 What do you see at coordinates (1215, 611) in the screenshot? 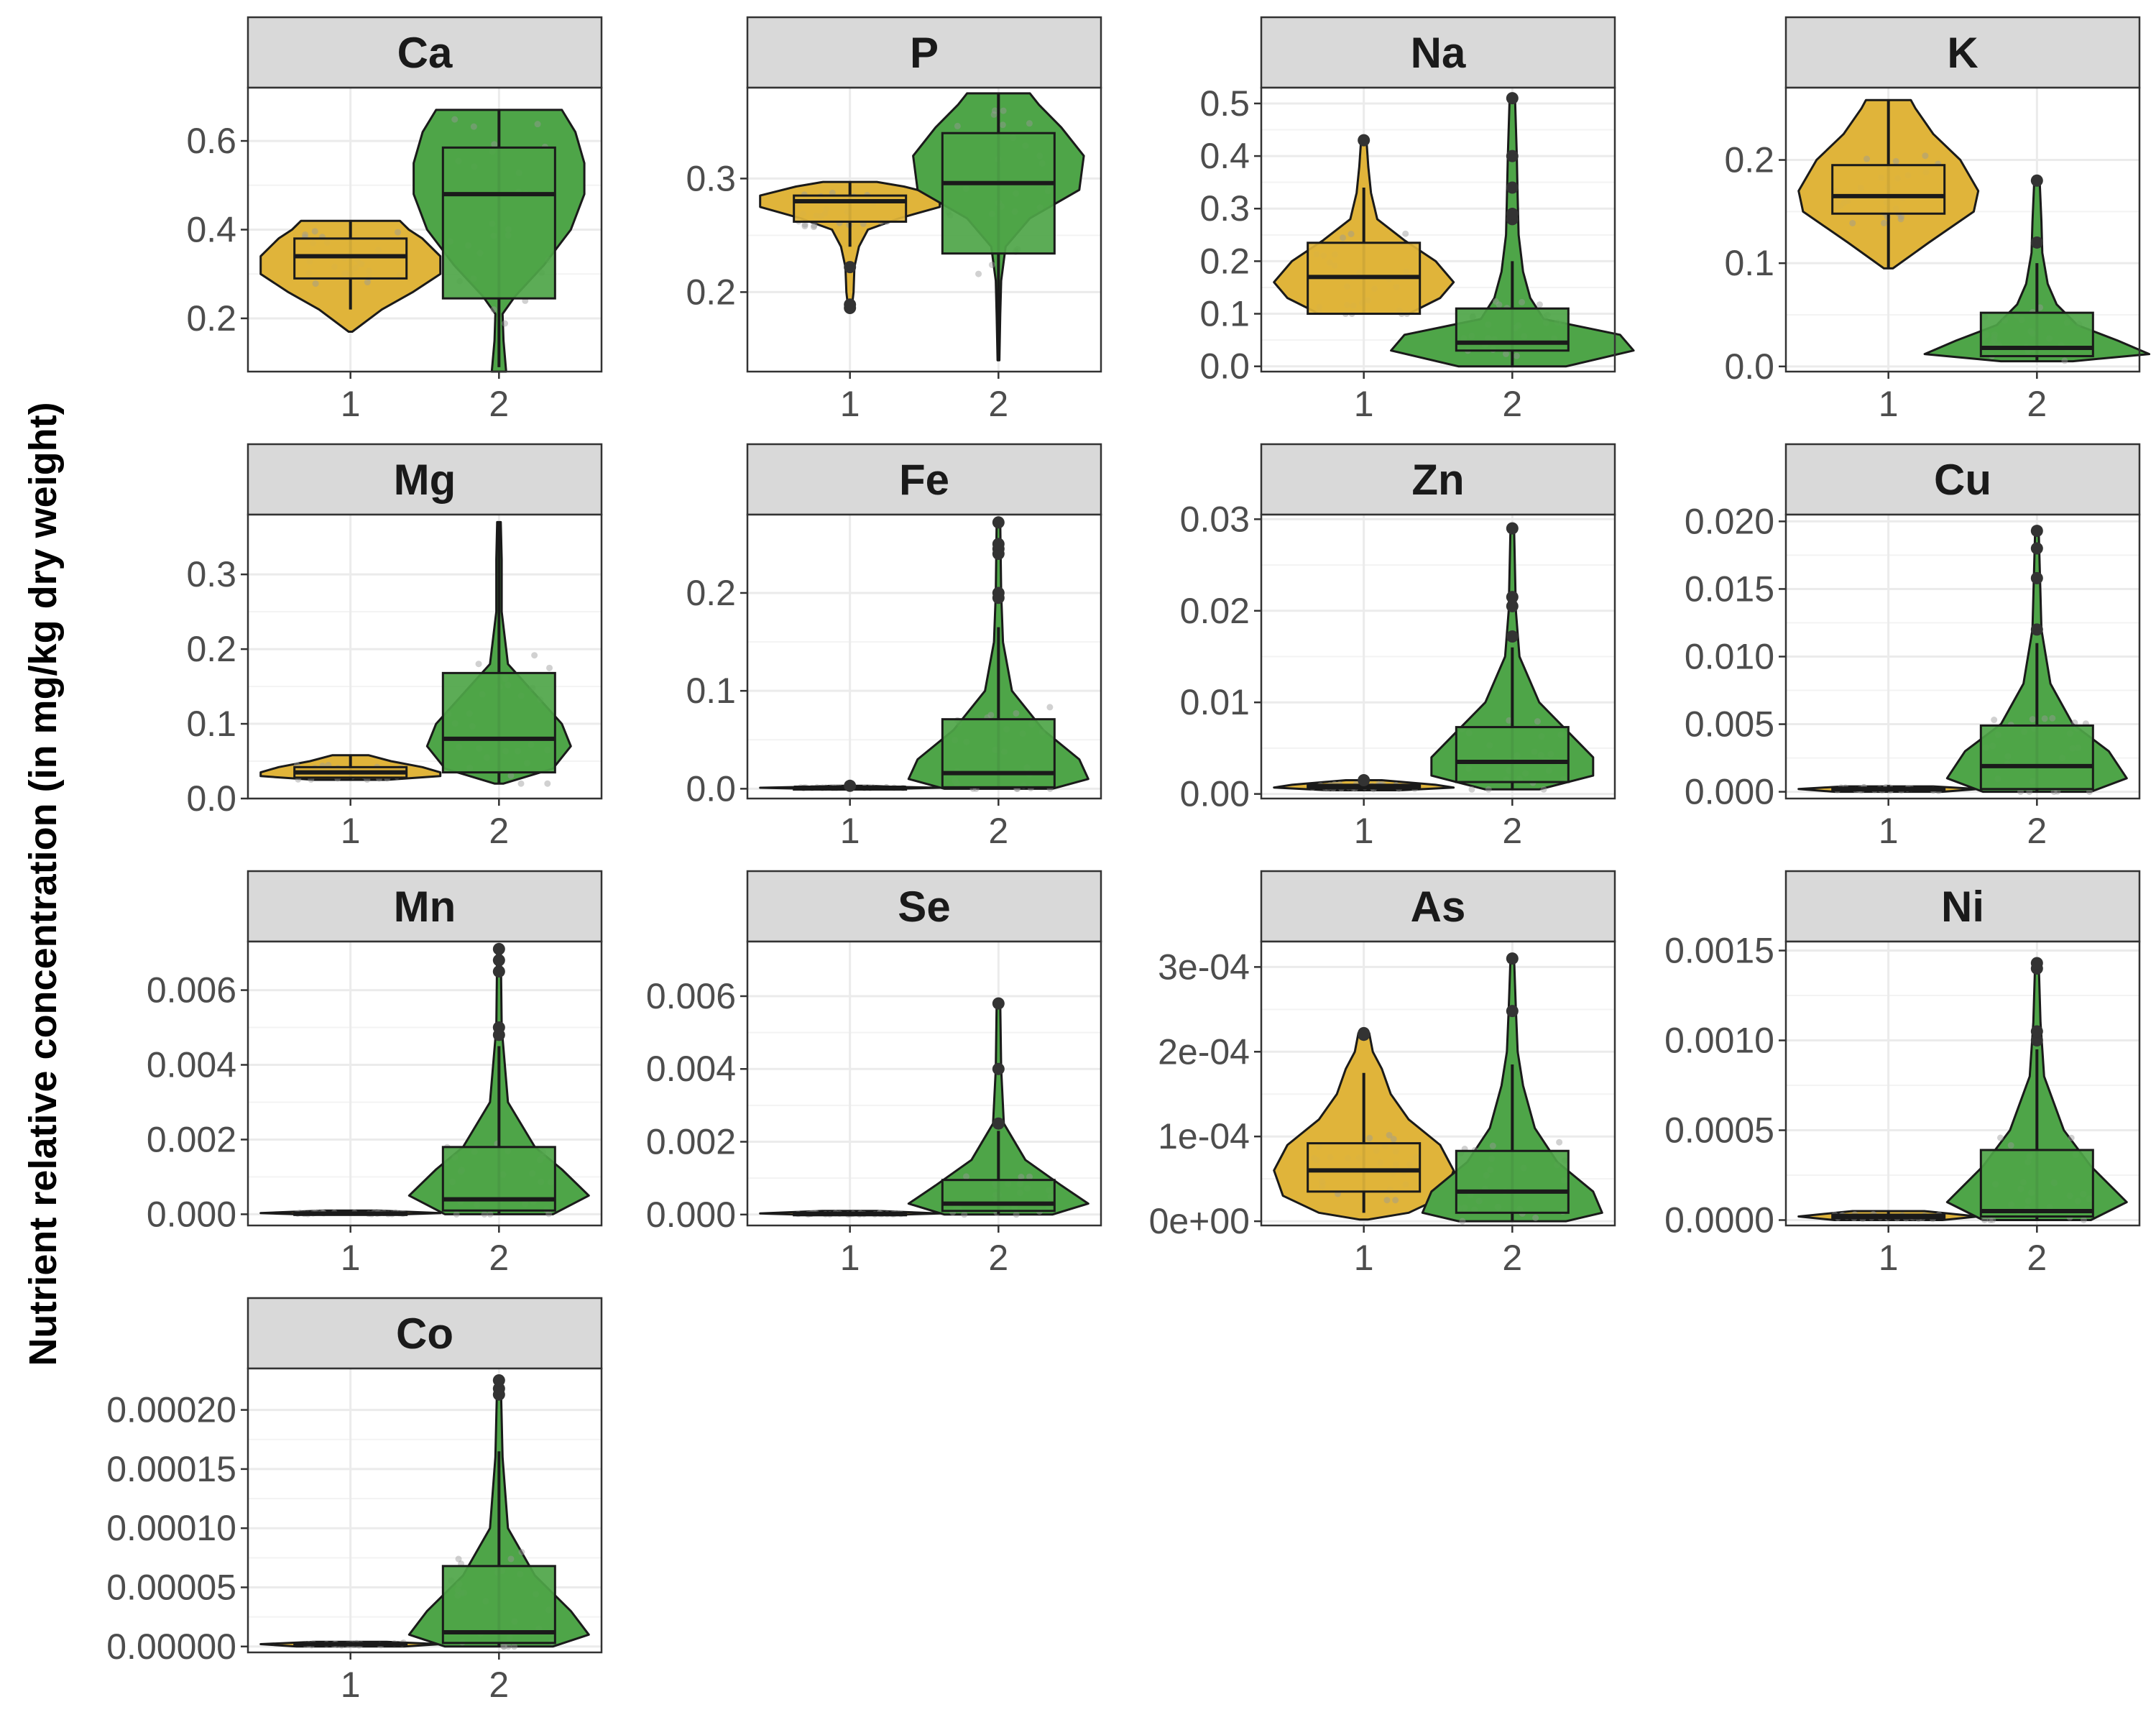
I see `y-tick-label: 0.02` at bounding box center [1215, 611].